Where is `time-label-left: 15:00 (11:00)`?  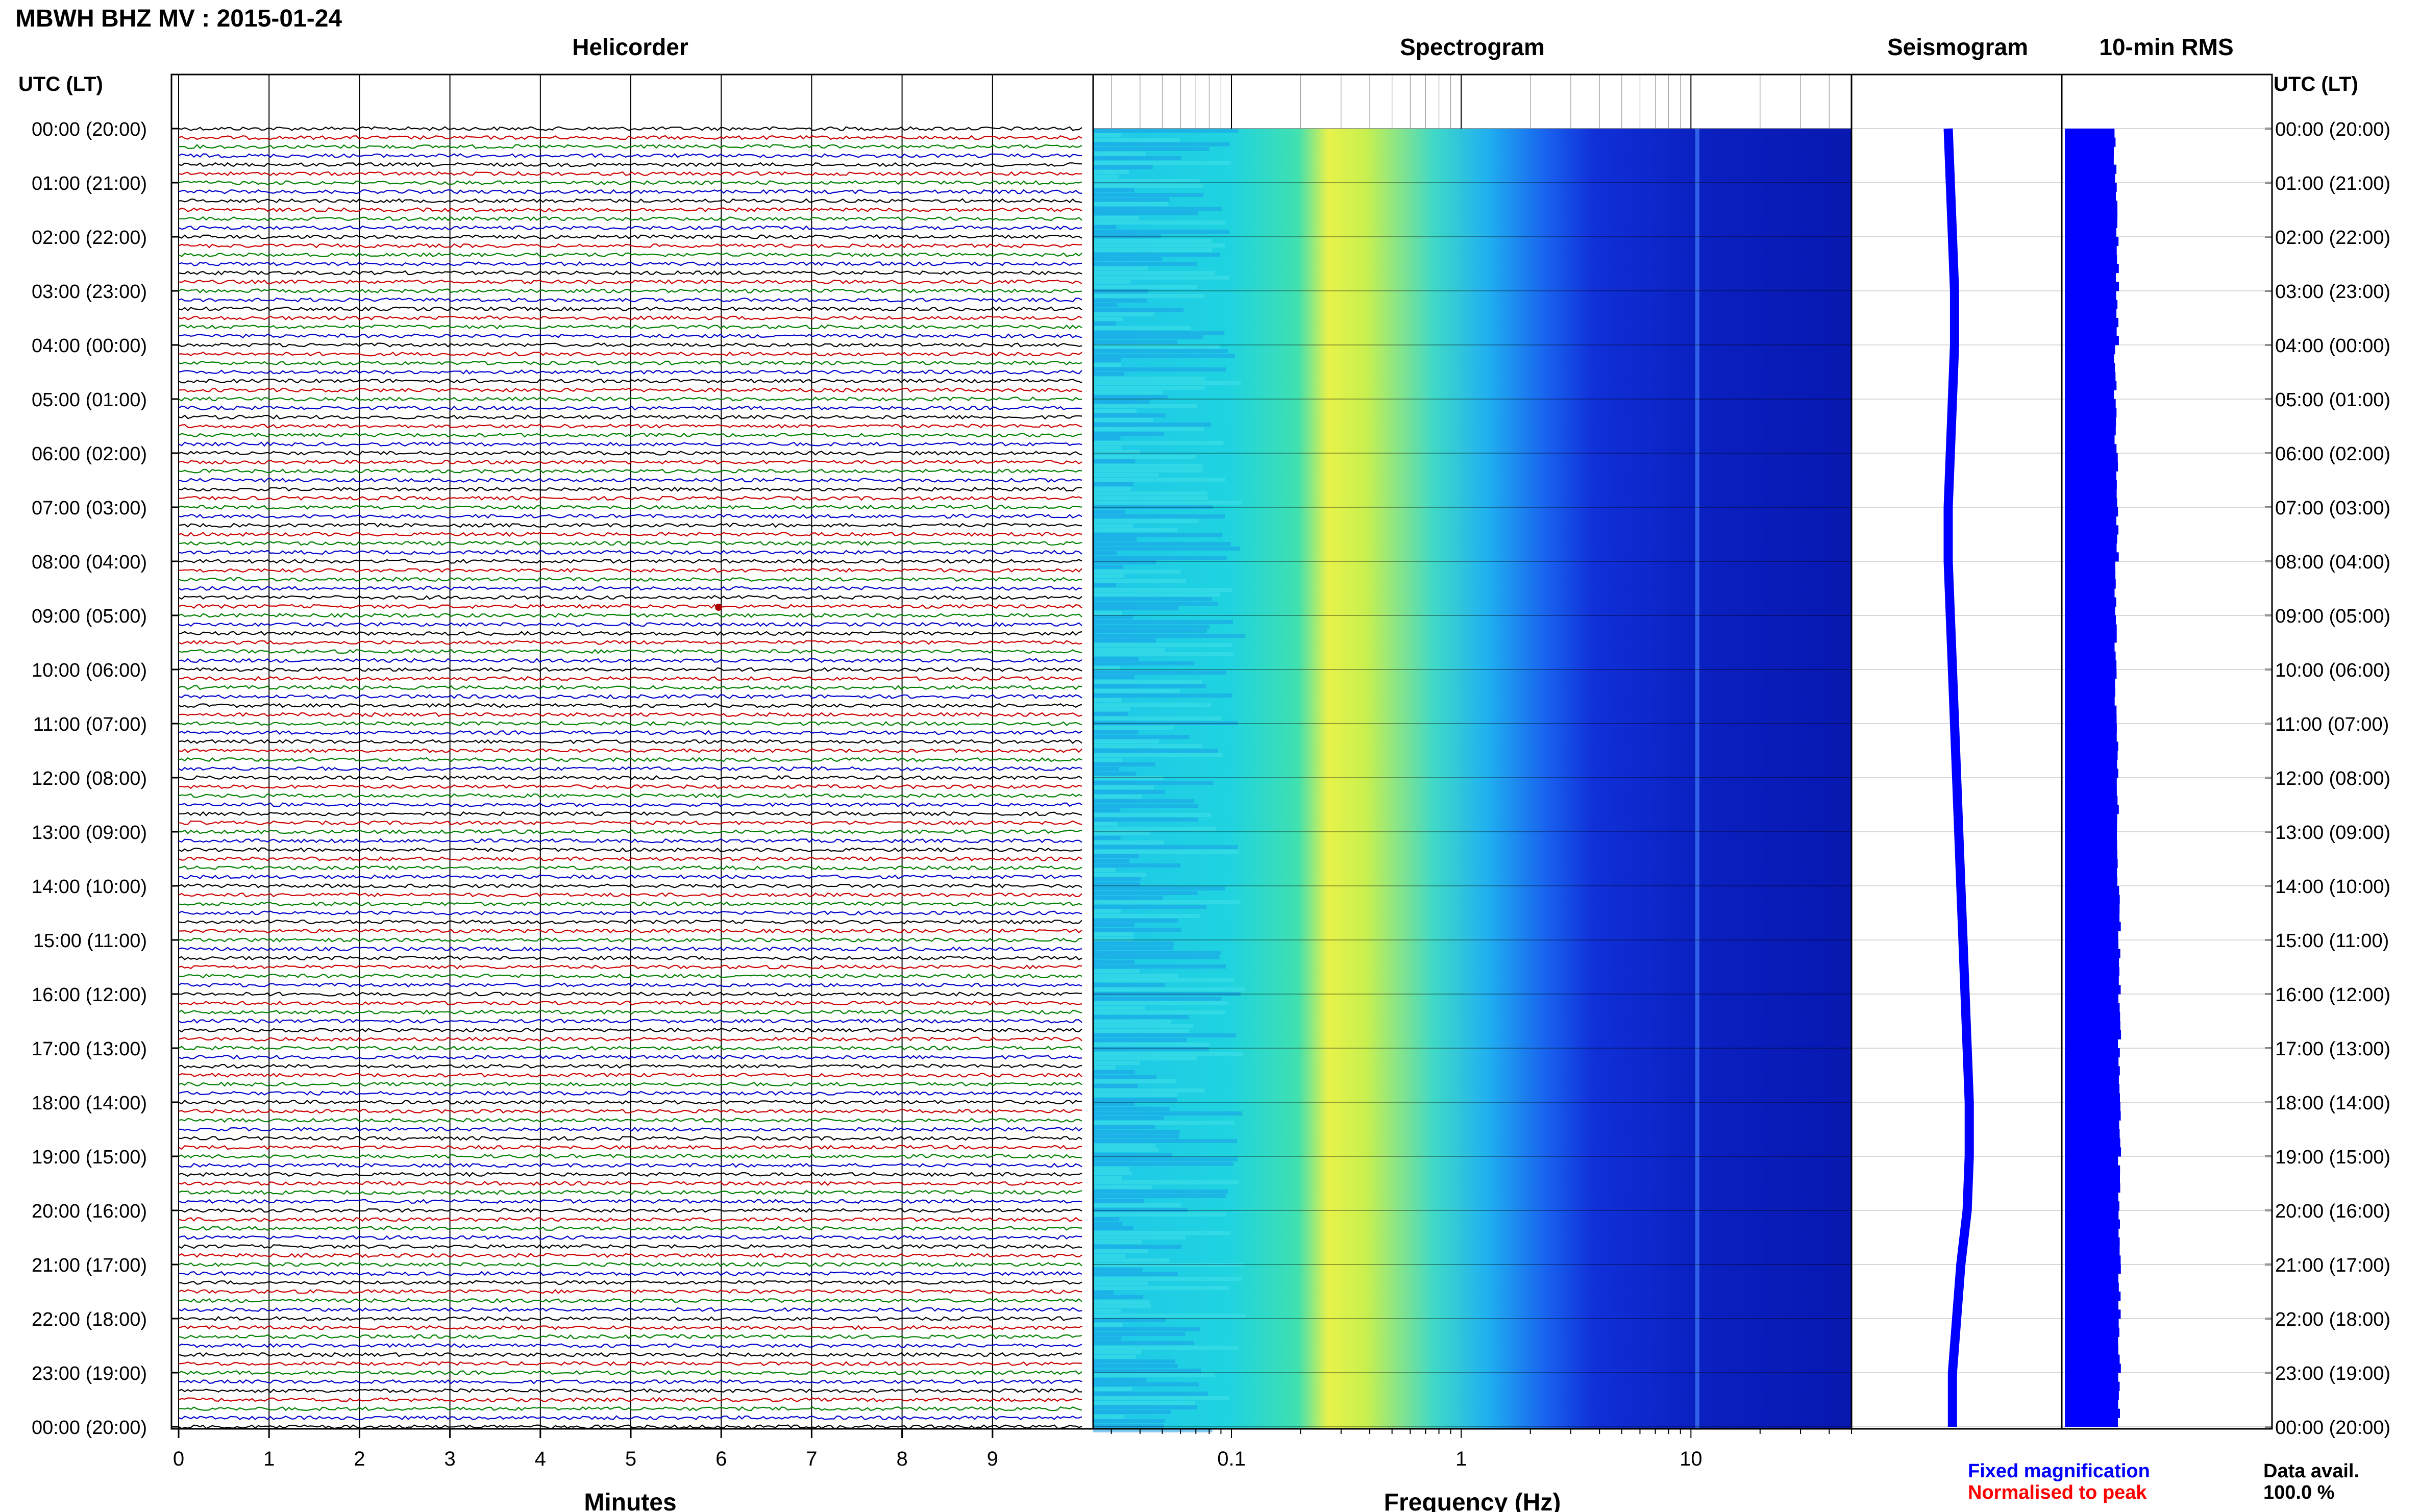 time-label-left: 15:00 (11:00) is located at coordinates (90, 941).